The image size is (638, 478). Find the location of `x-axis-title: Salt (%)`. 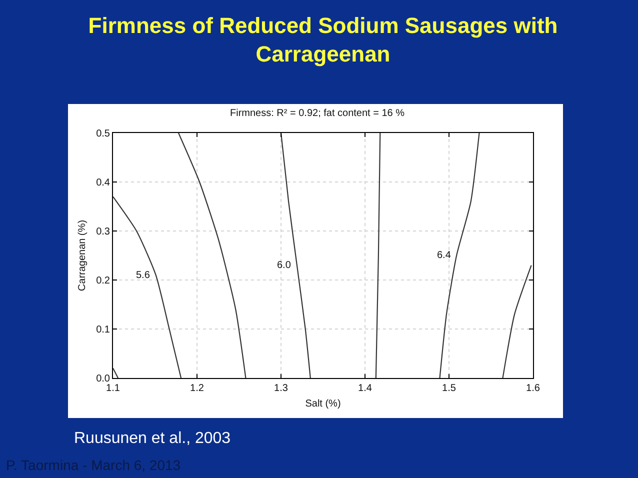

x-axis-title: Salt (%) is located at coordinates (323, 404).